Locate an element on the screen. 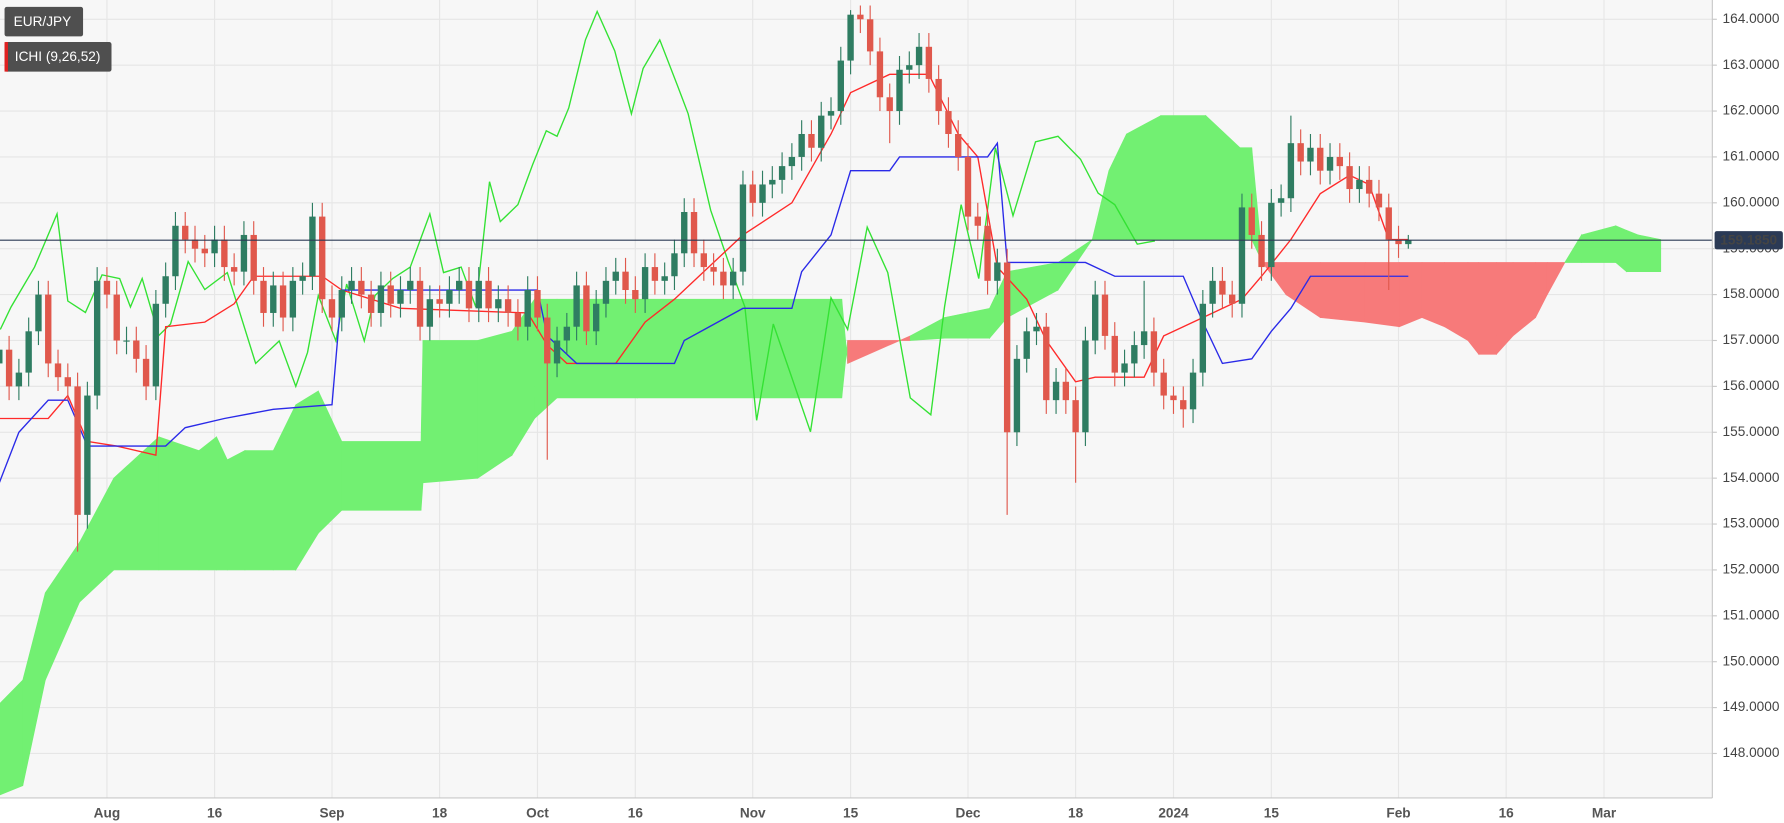 Image resolution: width=1784 pixels, height=823 pixels. y-tick-label: 160.0000 is located at coordinates (1751, 201).